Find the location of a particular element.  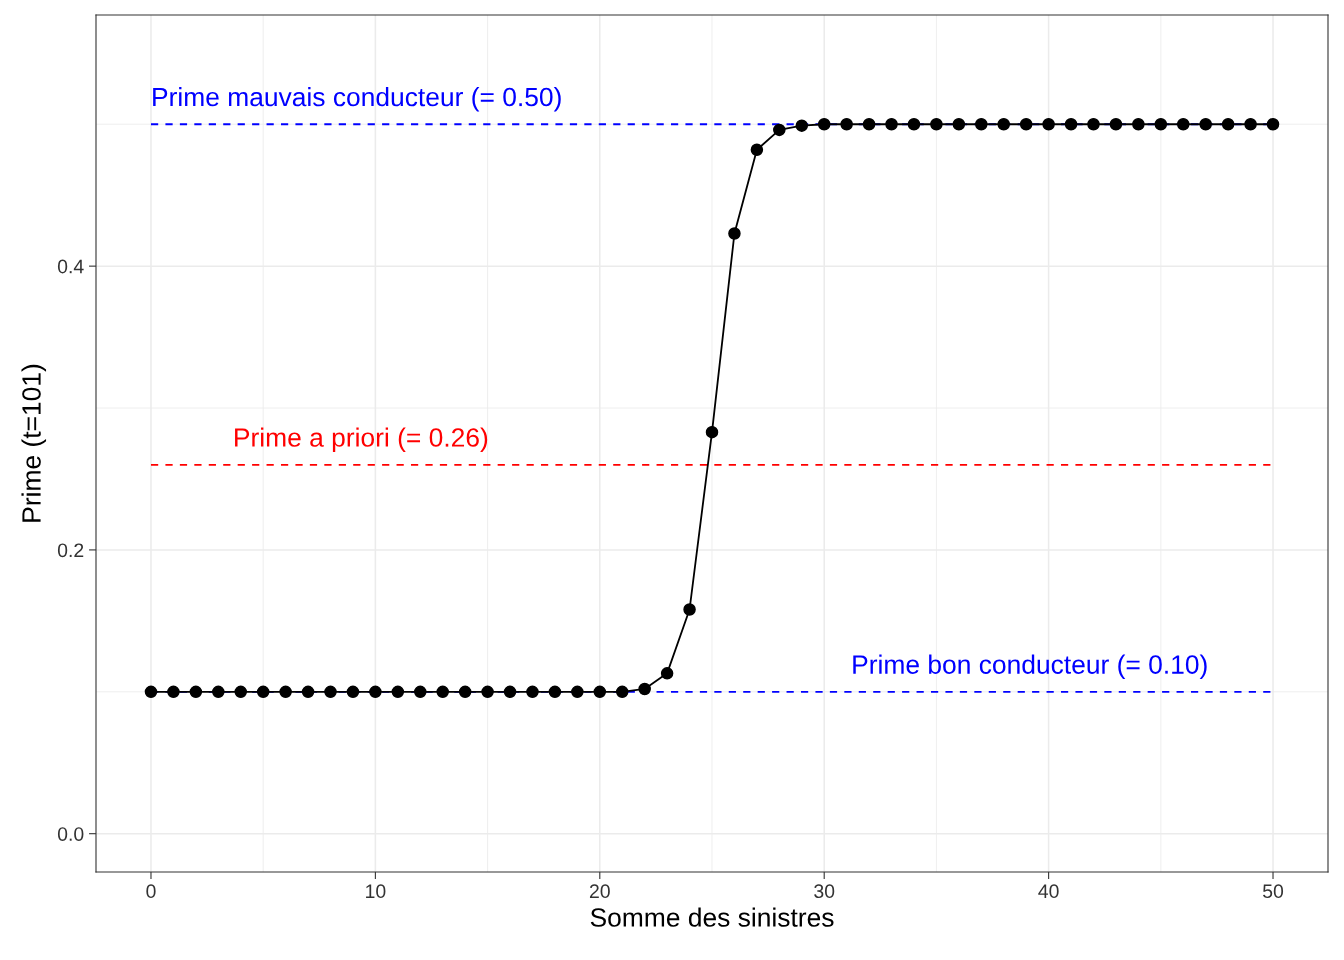

y-tick-label: 0.4 is located at coordinates (70, 266).